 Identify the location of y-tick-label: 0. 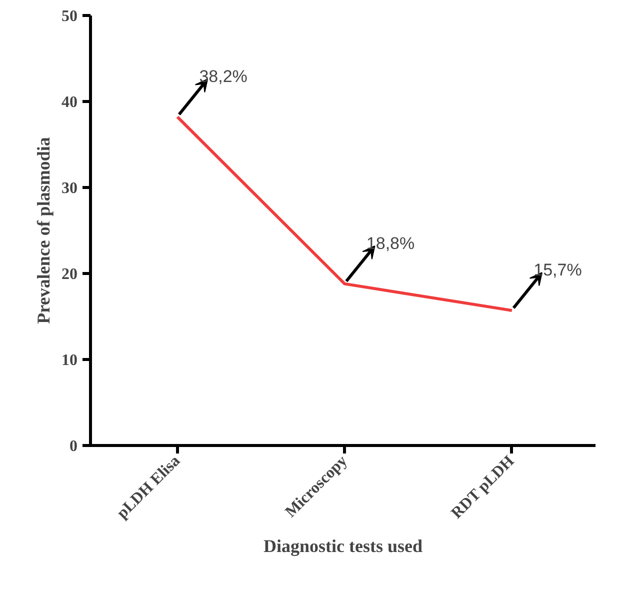
(74, 446).